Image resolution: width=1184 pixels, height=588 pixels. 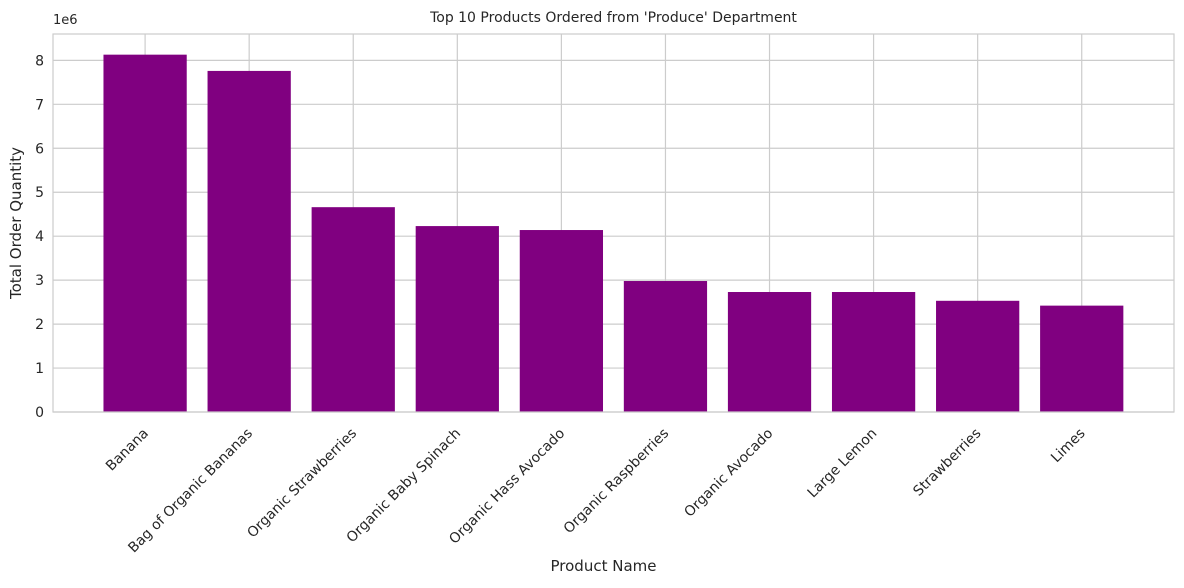 What do you see at coordinates (65, 20) in the screenshot?
I see `y-offset-label: 1e6` at bounding box center [65, 20].